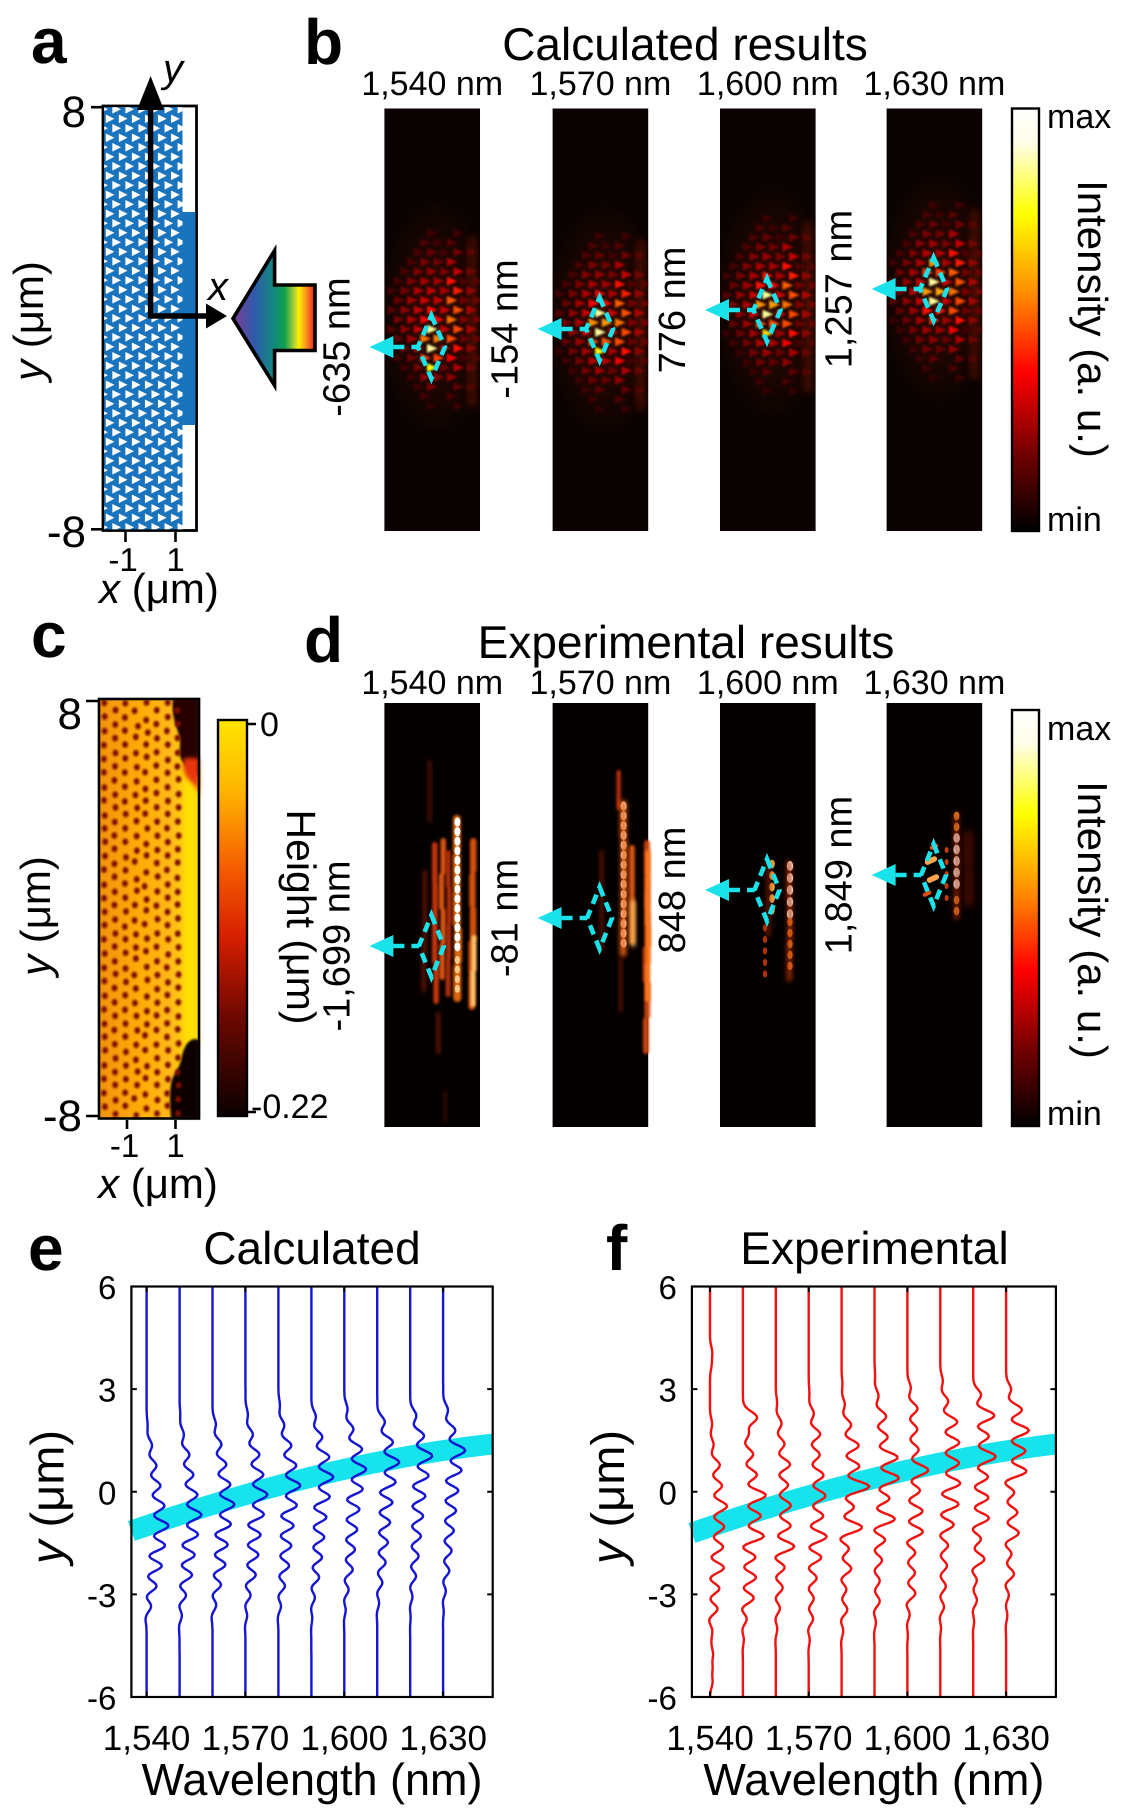  What do you see at coordinates (617, 1248) in the screenshot?
I see `svg-text: f` at bounding box center [617, 1248].